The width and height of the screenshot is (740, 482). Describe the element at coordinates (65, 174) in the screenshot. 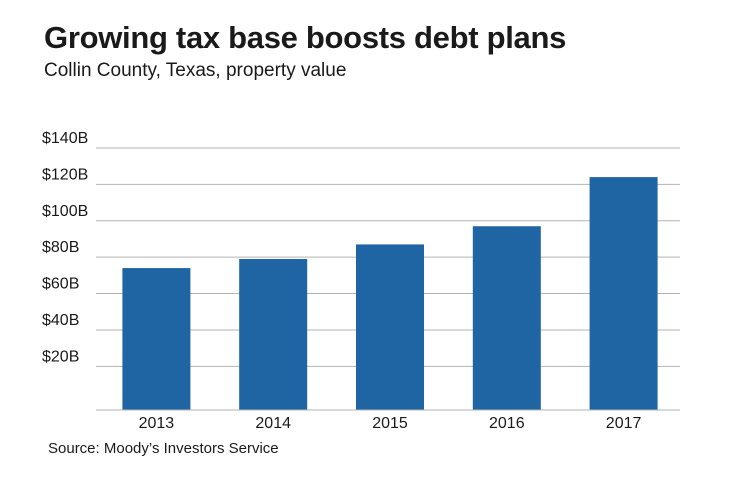

I see `y-tick-label: $120B` at that location.